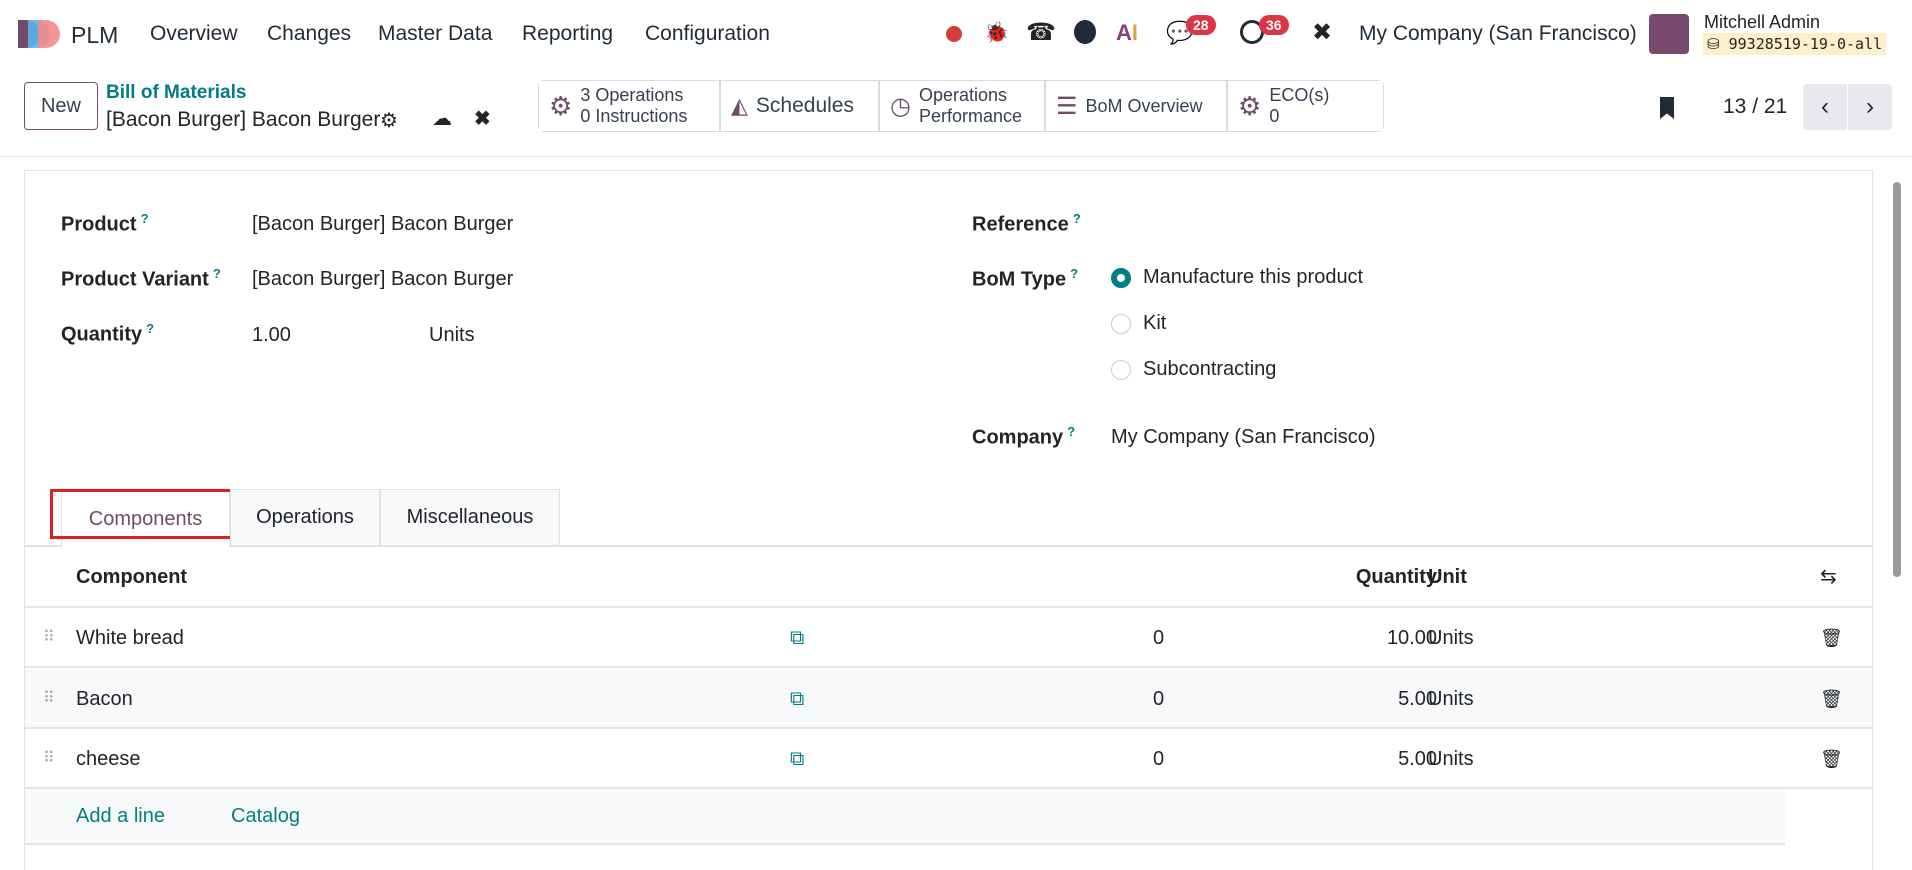 This screenshot has height=870, width=1912. Describe the element at coordinates (1138, 323) in the screenshot. I see `bom-type-kit: Kit` at that location.